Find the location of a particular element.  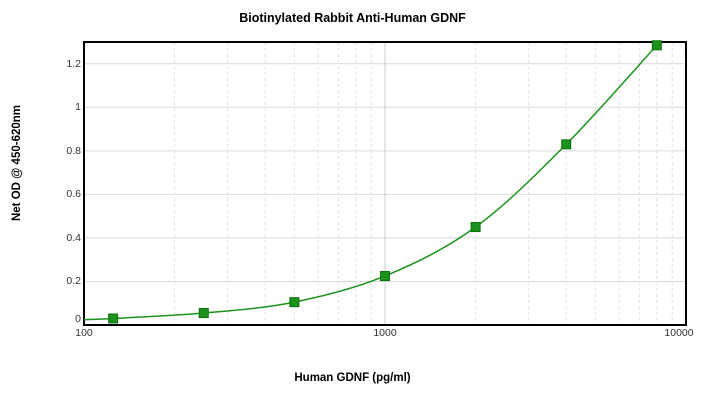

chart-title: Biotinylated Rabbit Anti-Human GDNF is located at coordinates (352, 18).